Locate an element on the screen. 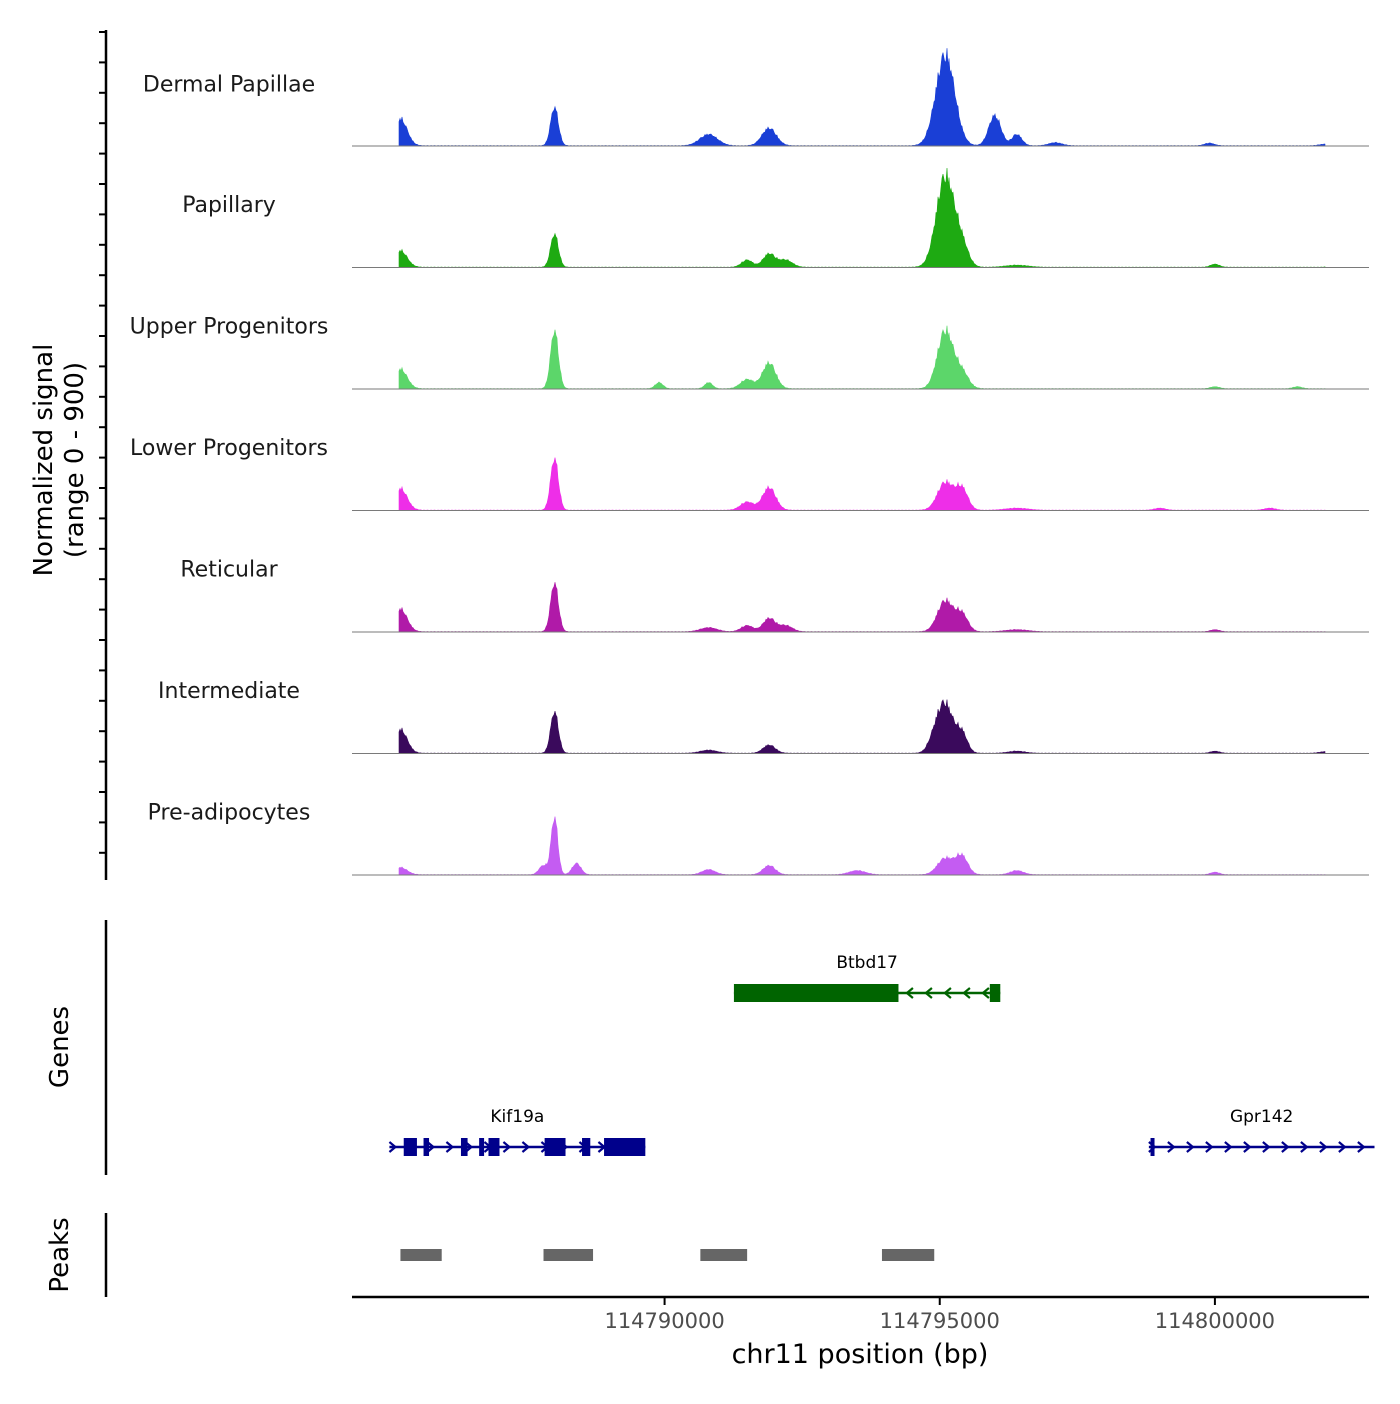  track-dermal-papillae: Dermal Papillae is located at coordinates (756, 97).